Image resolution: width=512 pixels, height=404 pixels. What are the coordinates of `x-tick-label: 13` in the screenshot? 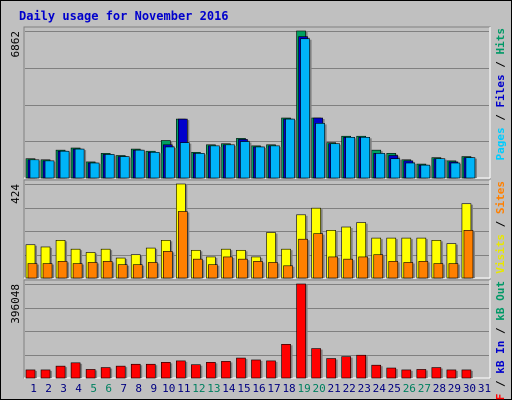 It's located at (213, 388).